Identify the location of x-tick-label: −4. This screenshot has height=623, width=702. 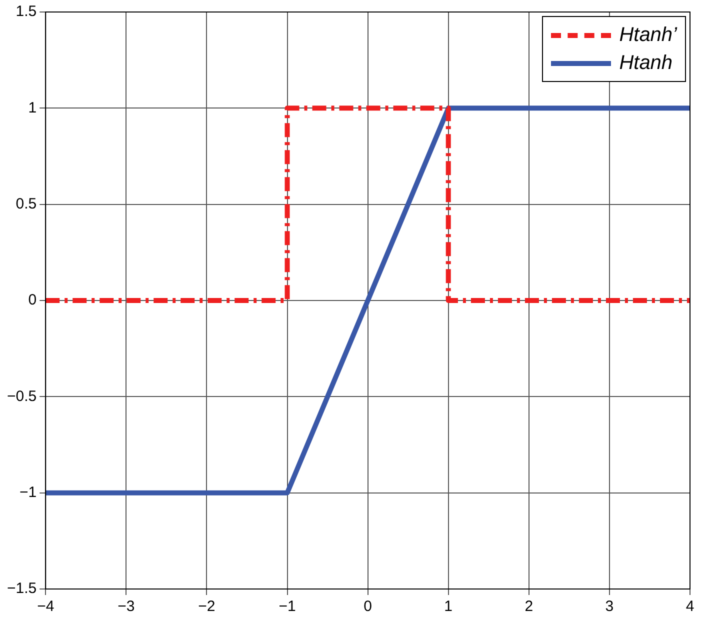
(45, 607).